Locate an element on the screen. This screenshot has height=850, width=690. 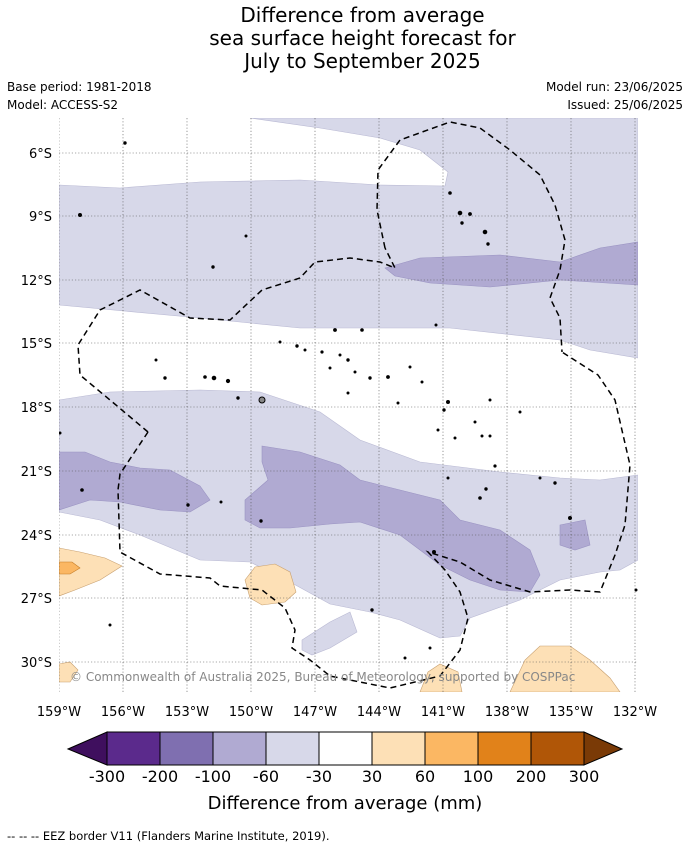
anomaly-mid-central is located at coordinates (392, 519).